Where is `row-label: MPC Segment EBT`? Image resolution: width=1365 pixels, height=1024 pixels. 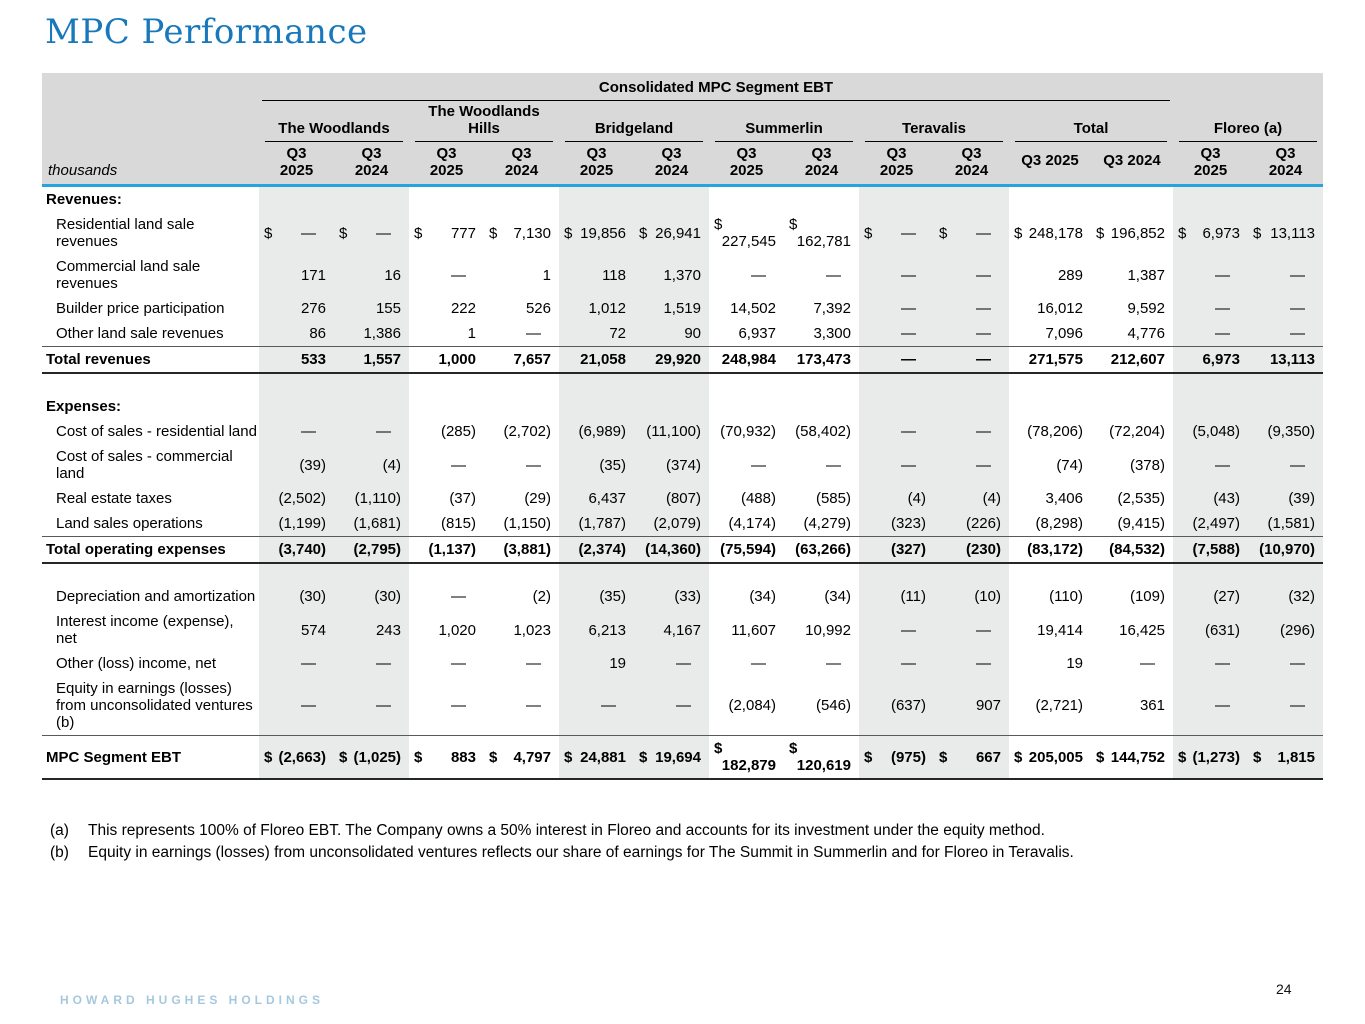 row-label: MPC Segment EBT is located at coordinates (150, 757).